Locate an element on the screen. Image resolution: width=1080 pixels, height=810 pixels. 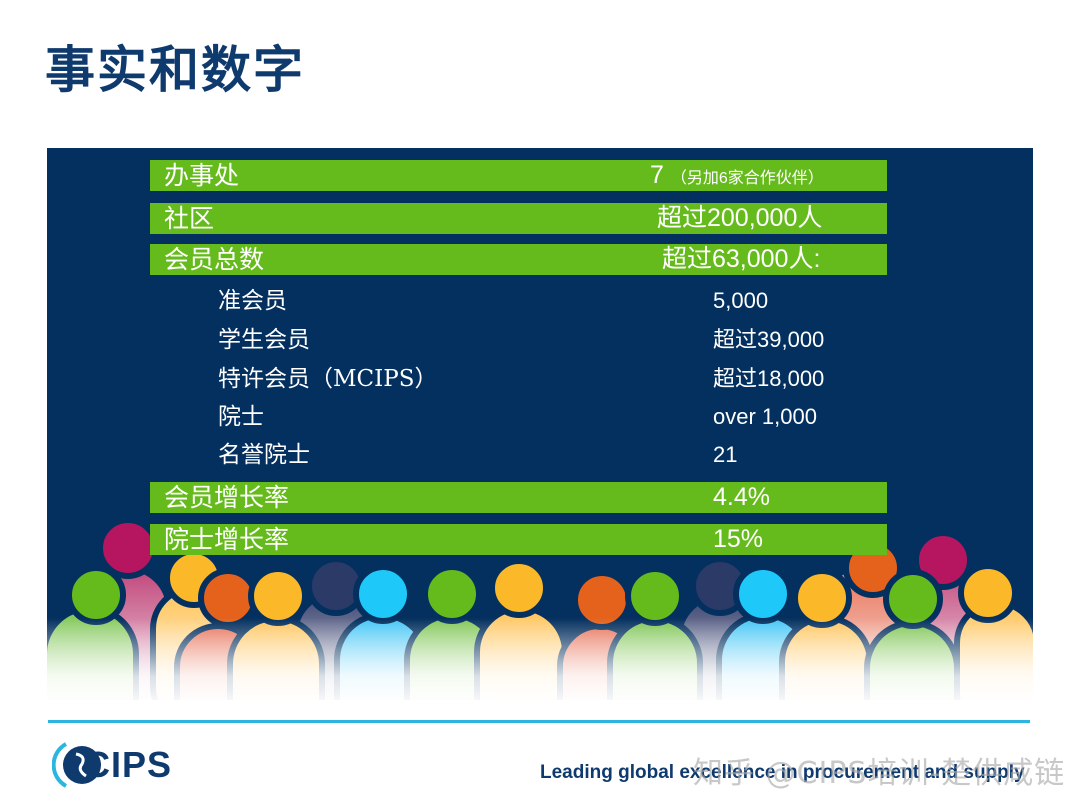
fact-value: 超过63,000人: is located at coordinates (741, 259).